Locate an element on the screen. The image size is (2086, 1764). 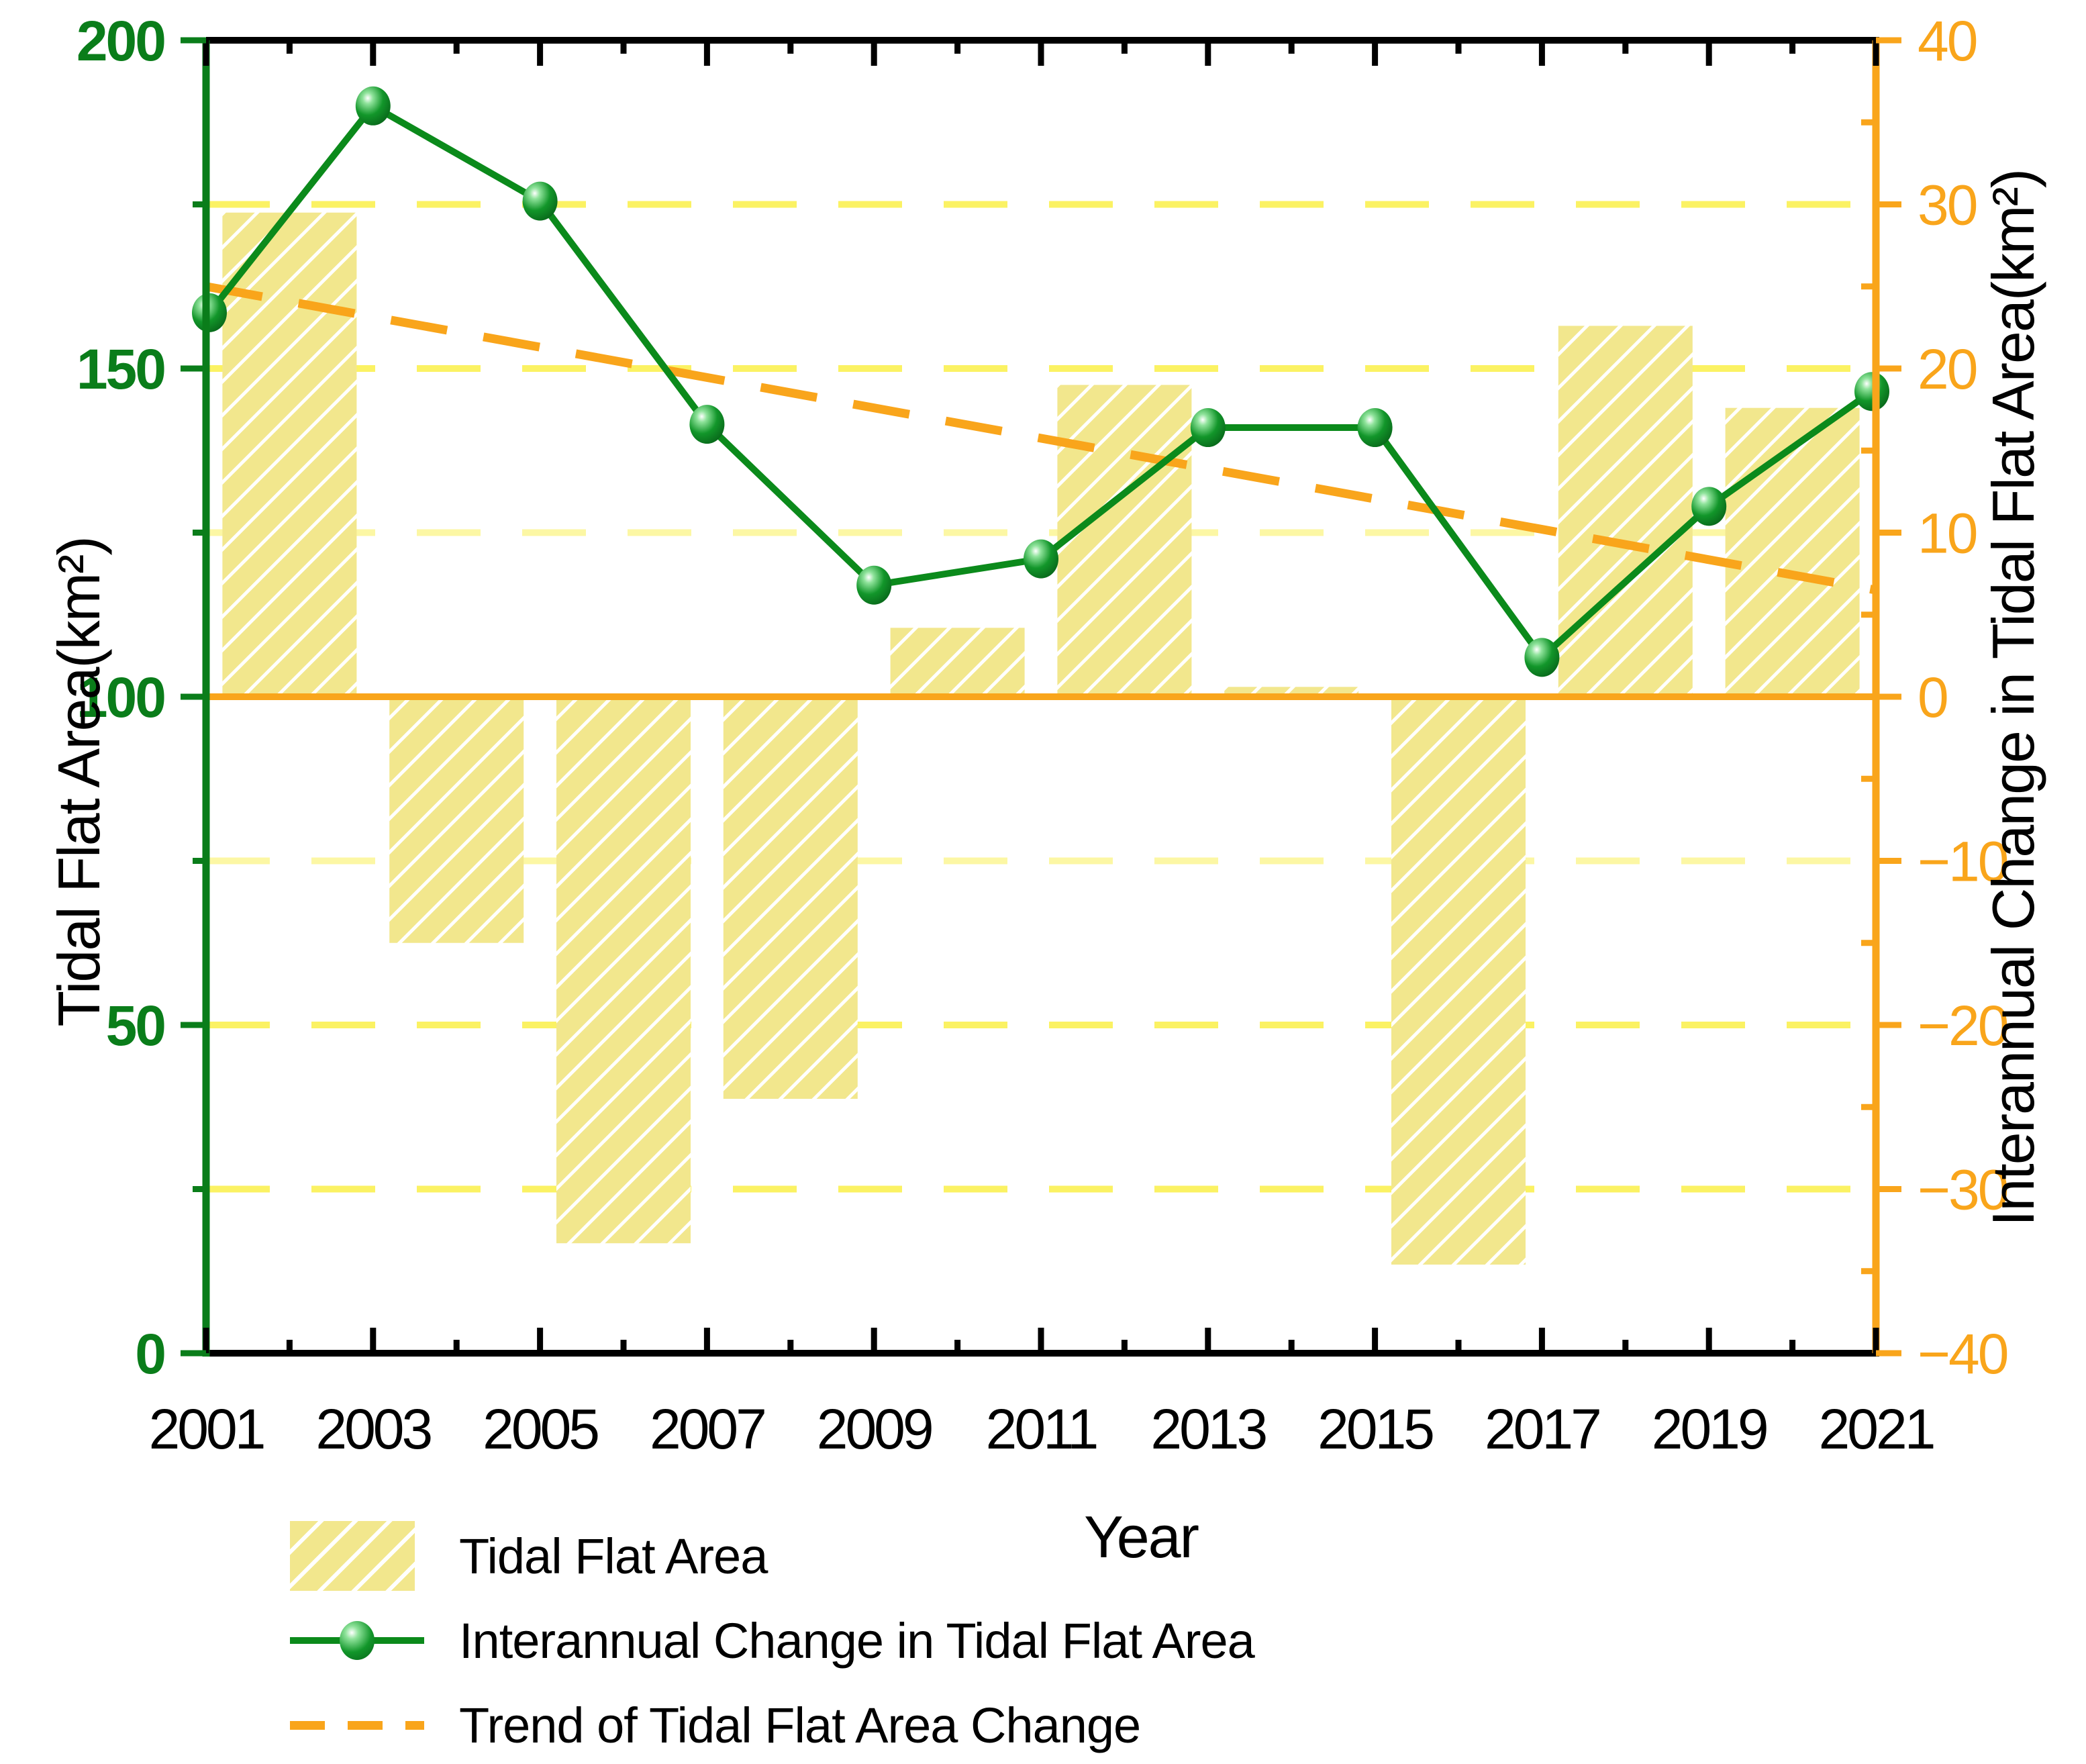
left-tick-label-150: 150 is located at coordinates (121, 369).